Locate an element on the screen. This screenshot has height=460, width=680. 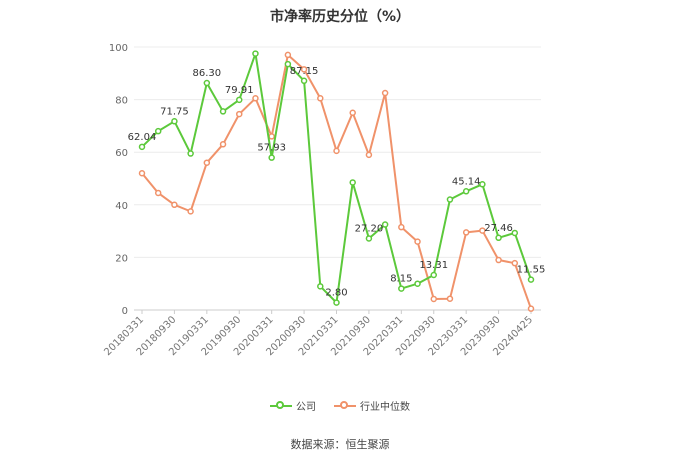
data-label: 71.75 is located at coordinates (174, 111).